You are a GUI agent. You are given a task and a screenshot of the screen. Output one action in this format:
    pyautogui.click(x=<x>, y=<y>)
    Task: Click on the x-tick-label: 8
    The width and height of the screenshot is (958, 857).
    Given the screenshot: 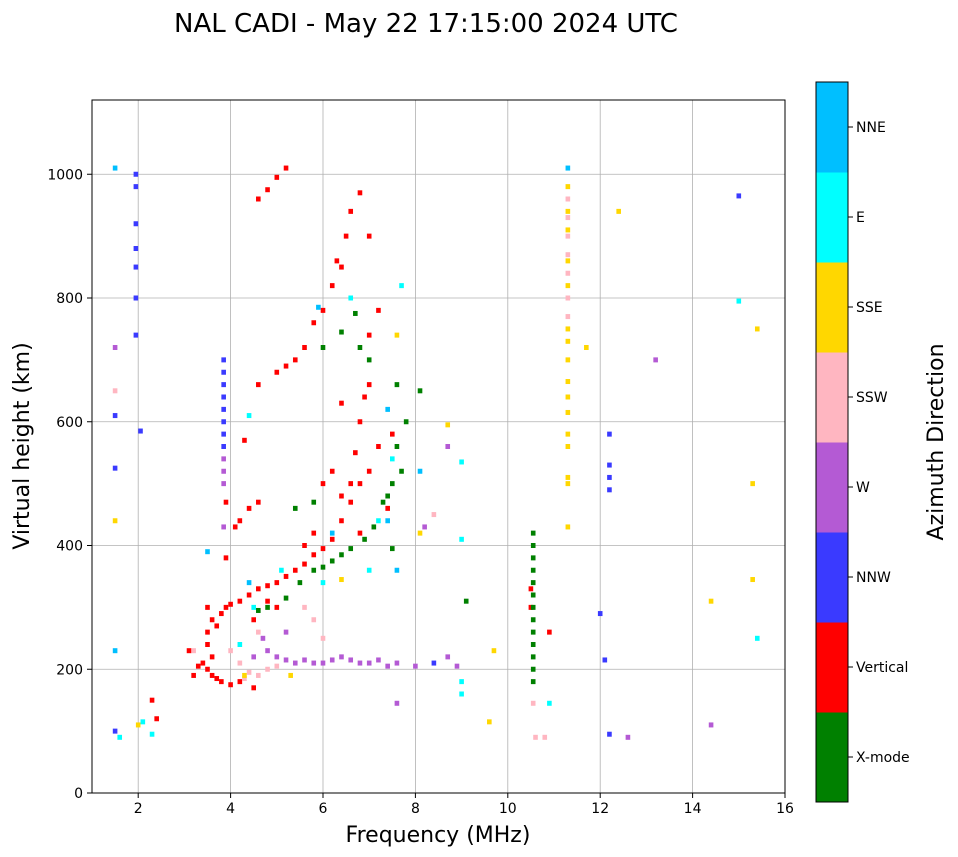 What is the action you would take?
    pyautogui.click(x=415, y=809)
    